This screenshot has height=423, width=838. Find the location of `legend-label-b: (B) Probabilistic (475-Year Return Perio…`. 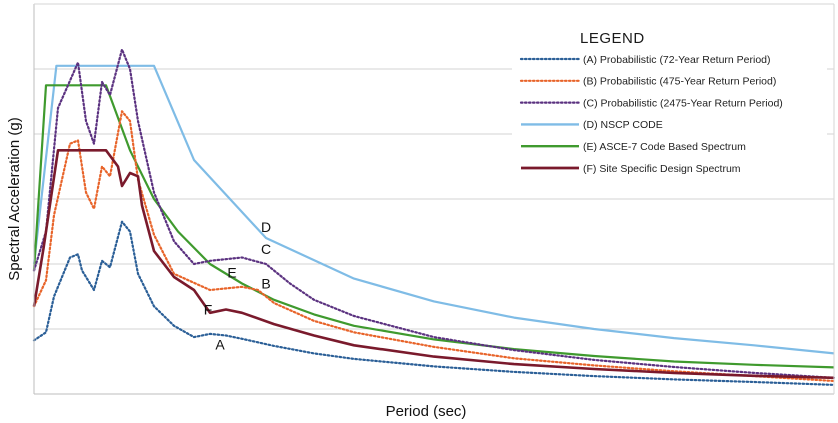

legend-label-b: (B) Probabilistic (475-Year Return Perio… is located at coordinates (679, 82).